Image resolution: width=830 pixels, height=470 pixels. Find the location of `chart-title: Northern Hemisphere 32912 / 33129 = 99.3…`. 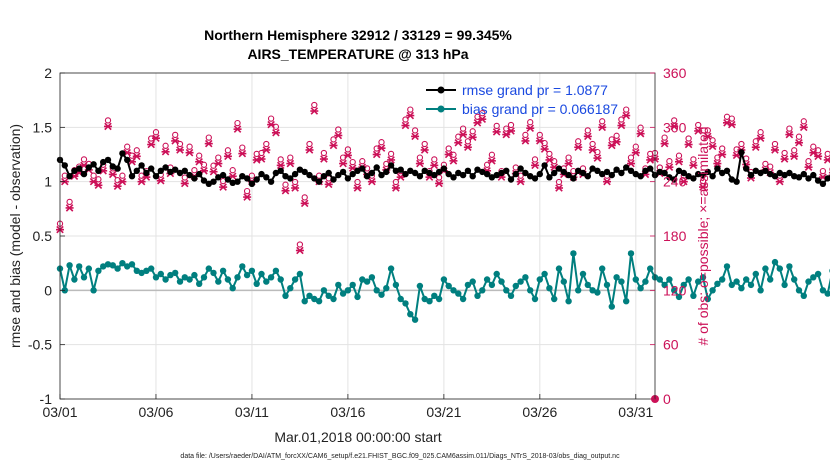

chart-title: Northern Hemisphere 32912 / 33129 = 99.3… is located at coordinates (358, 35).